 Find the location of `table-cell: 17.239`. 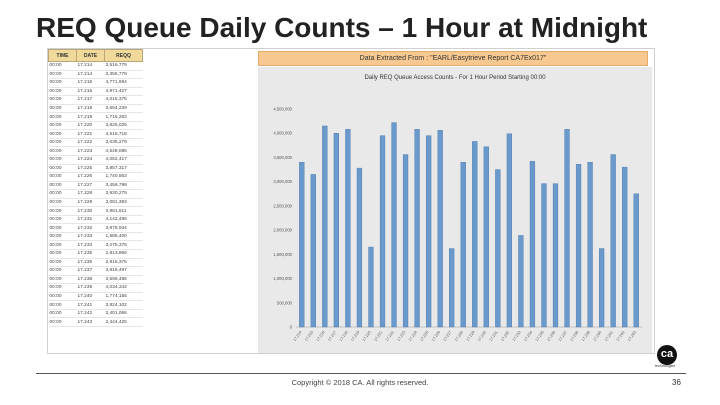

table-cell: 17.239 is located at coordinates (90, 288).